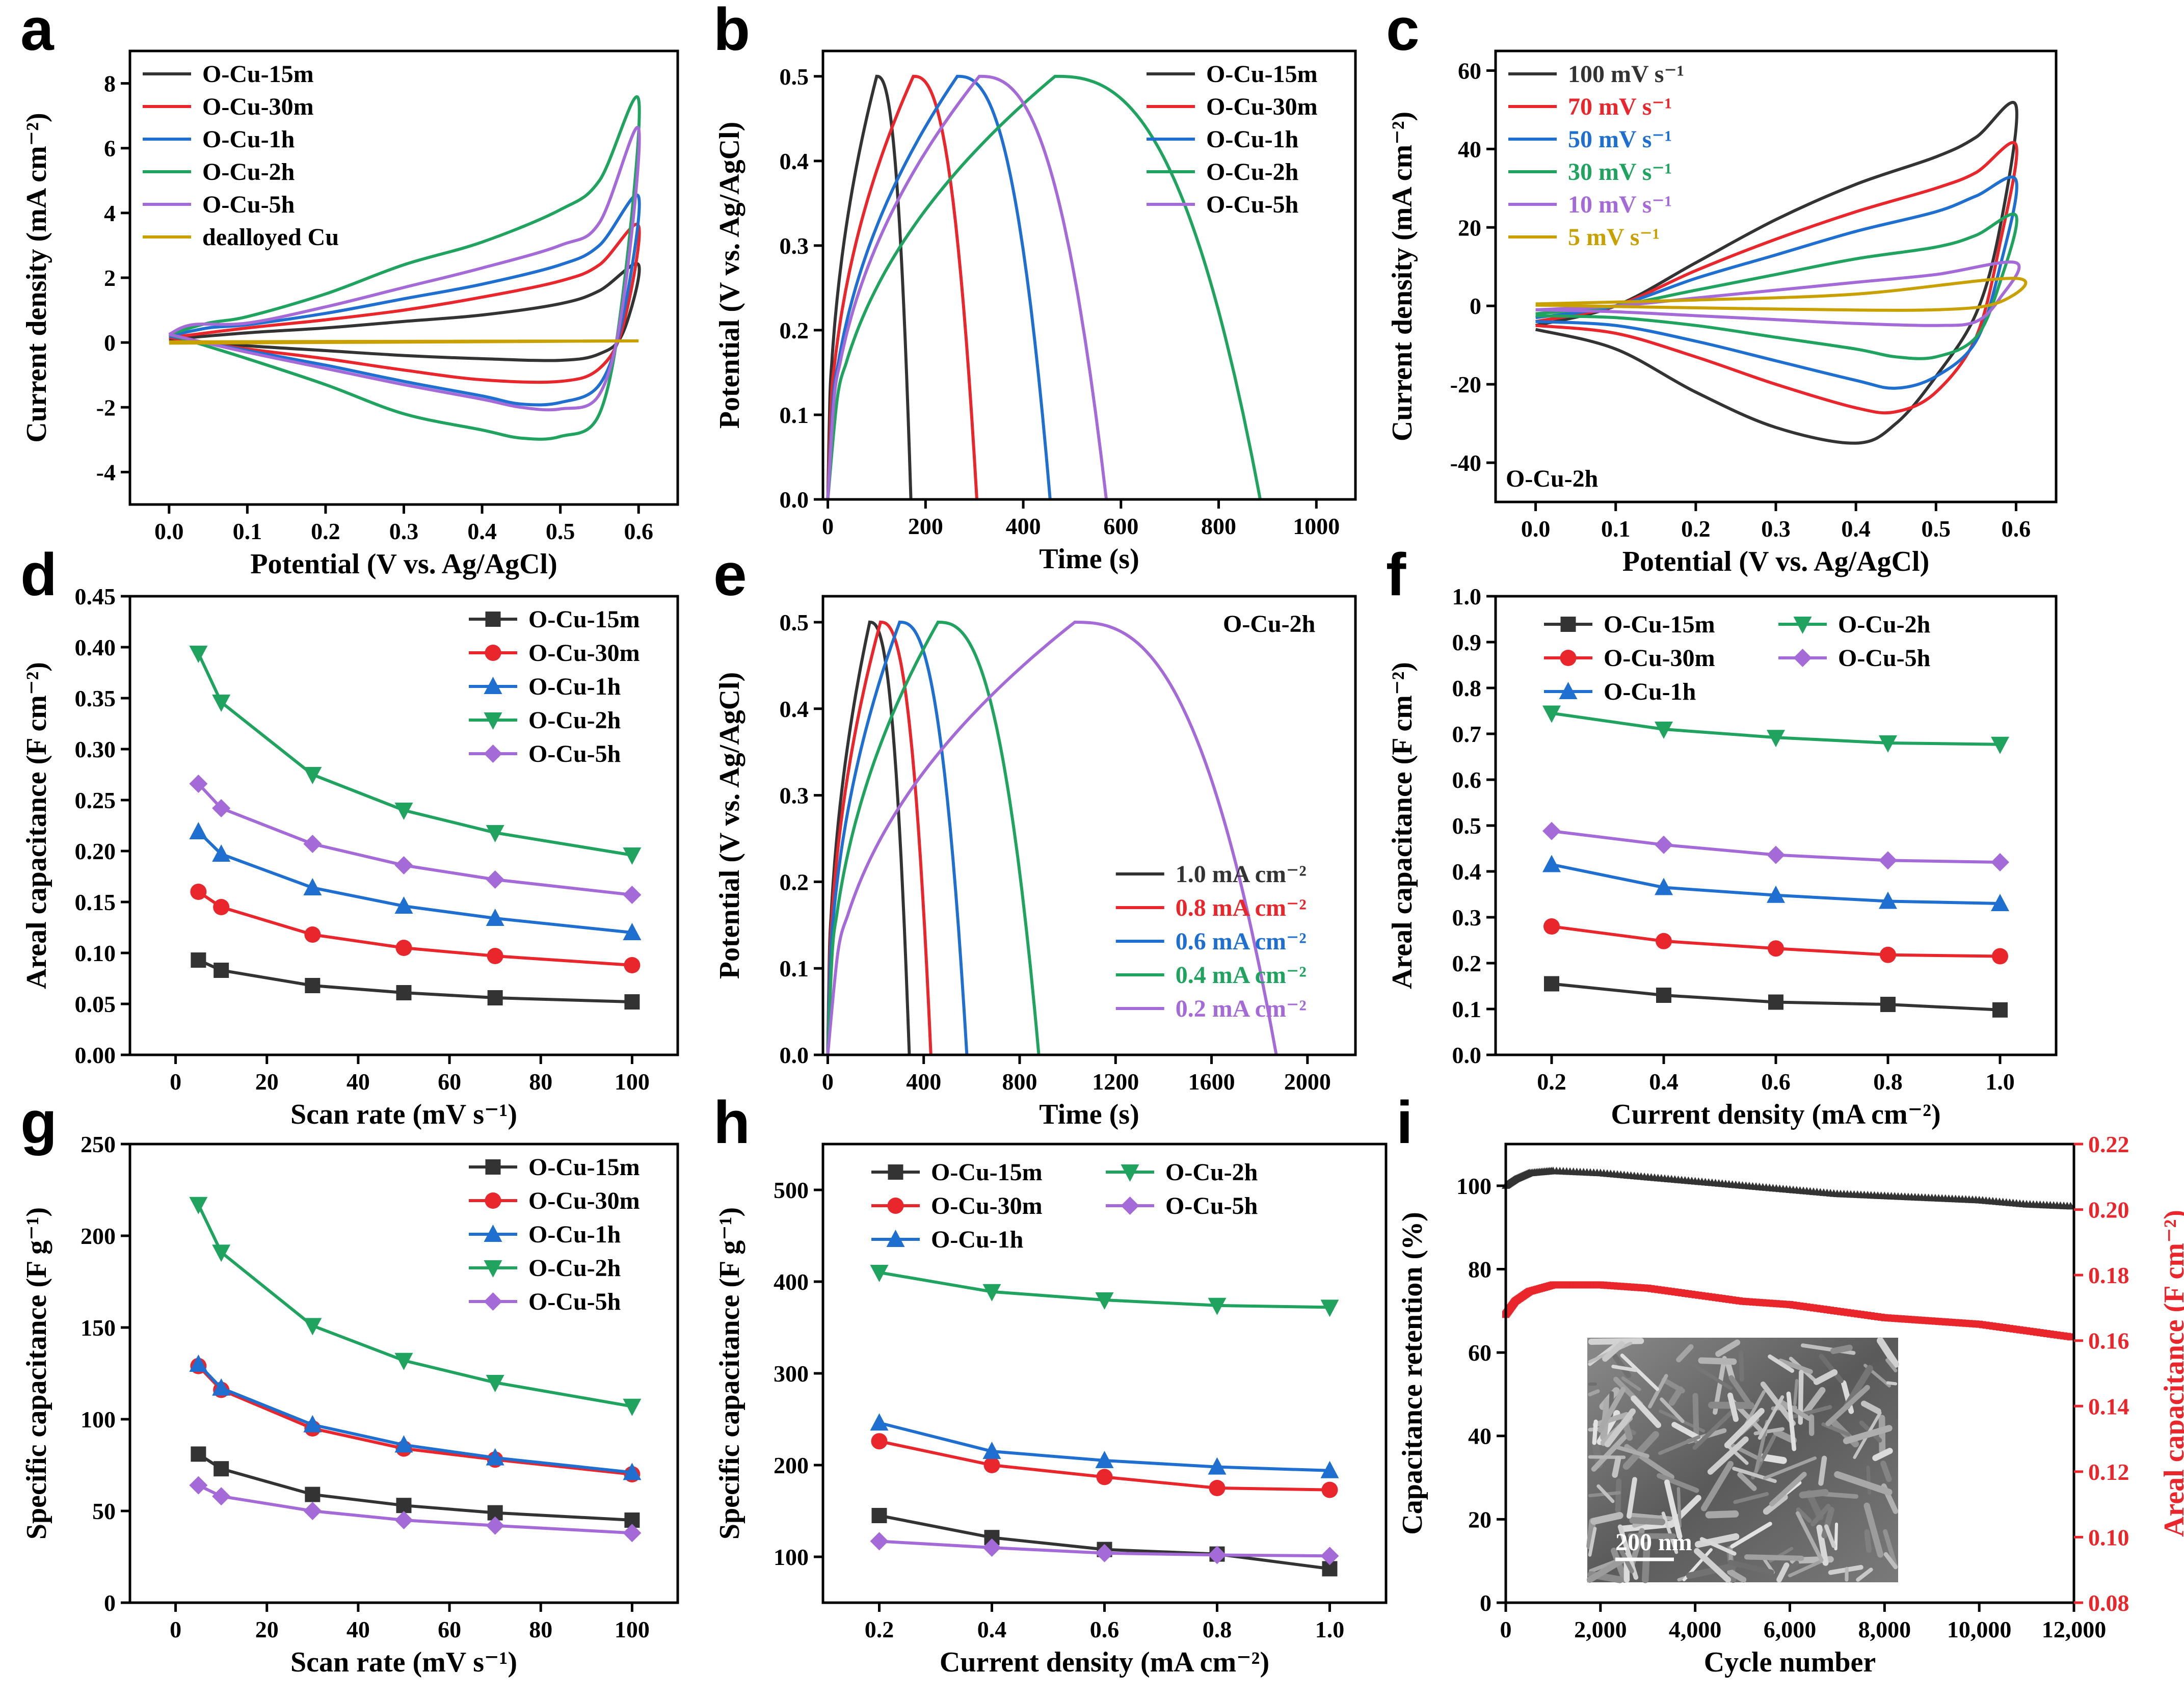  Describe the element at coordinates (1479, 1269) in the screenshot. I see `y-tick-label: 80` at that location.